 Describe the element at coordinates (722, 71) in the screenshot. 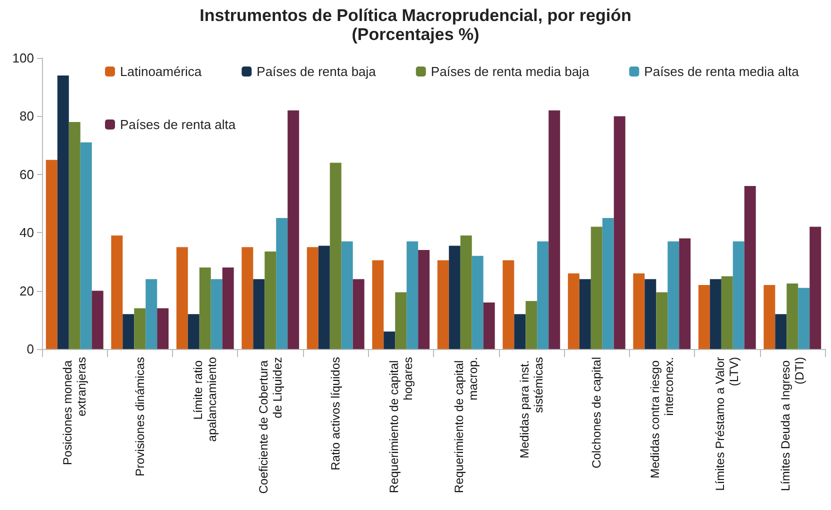

I see `legend-label: Países de renta media alta` at that location.